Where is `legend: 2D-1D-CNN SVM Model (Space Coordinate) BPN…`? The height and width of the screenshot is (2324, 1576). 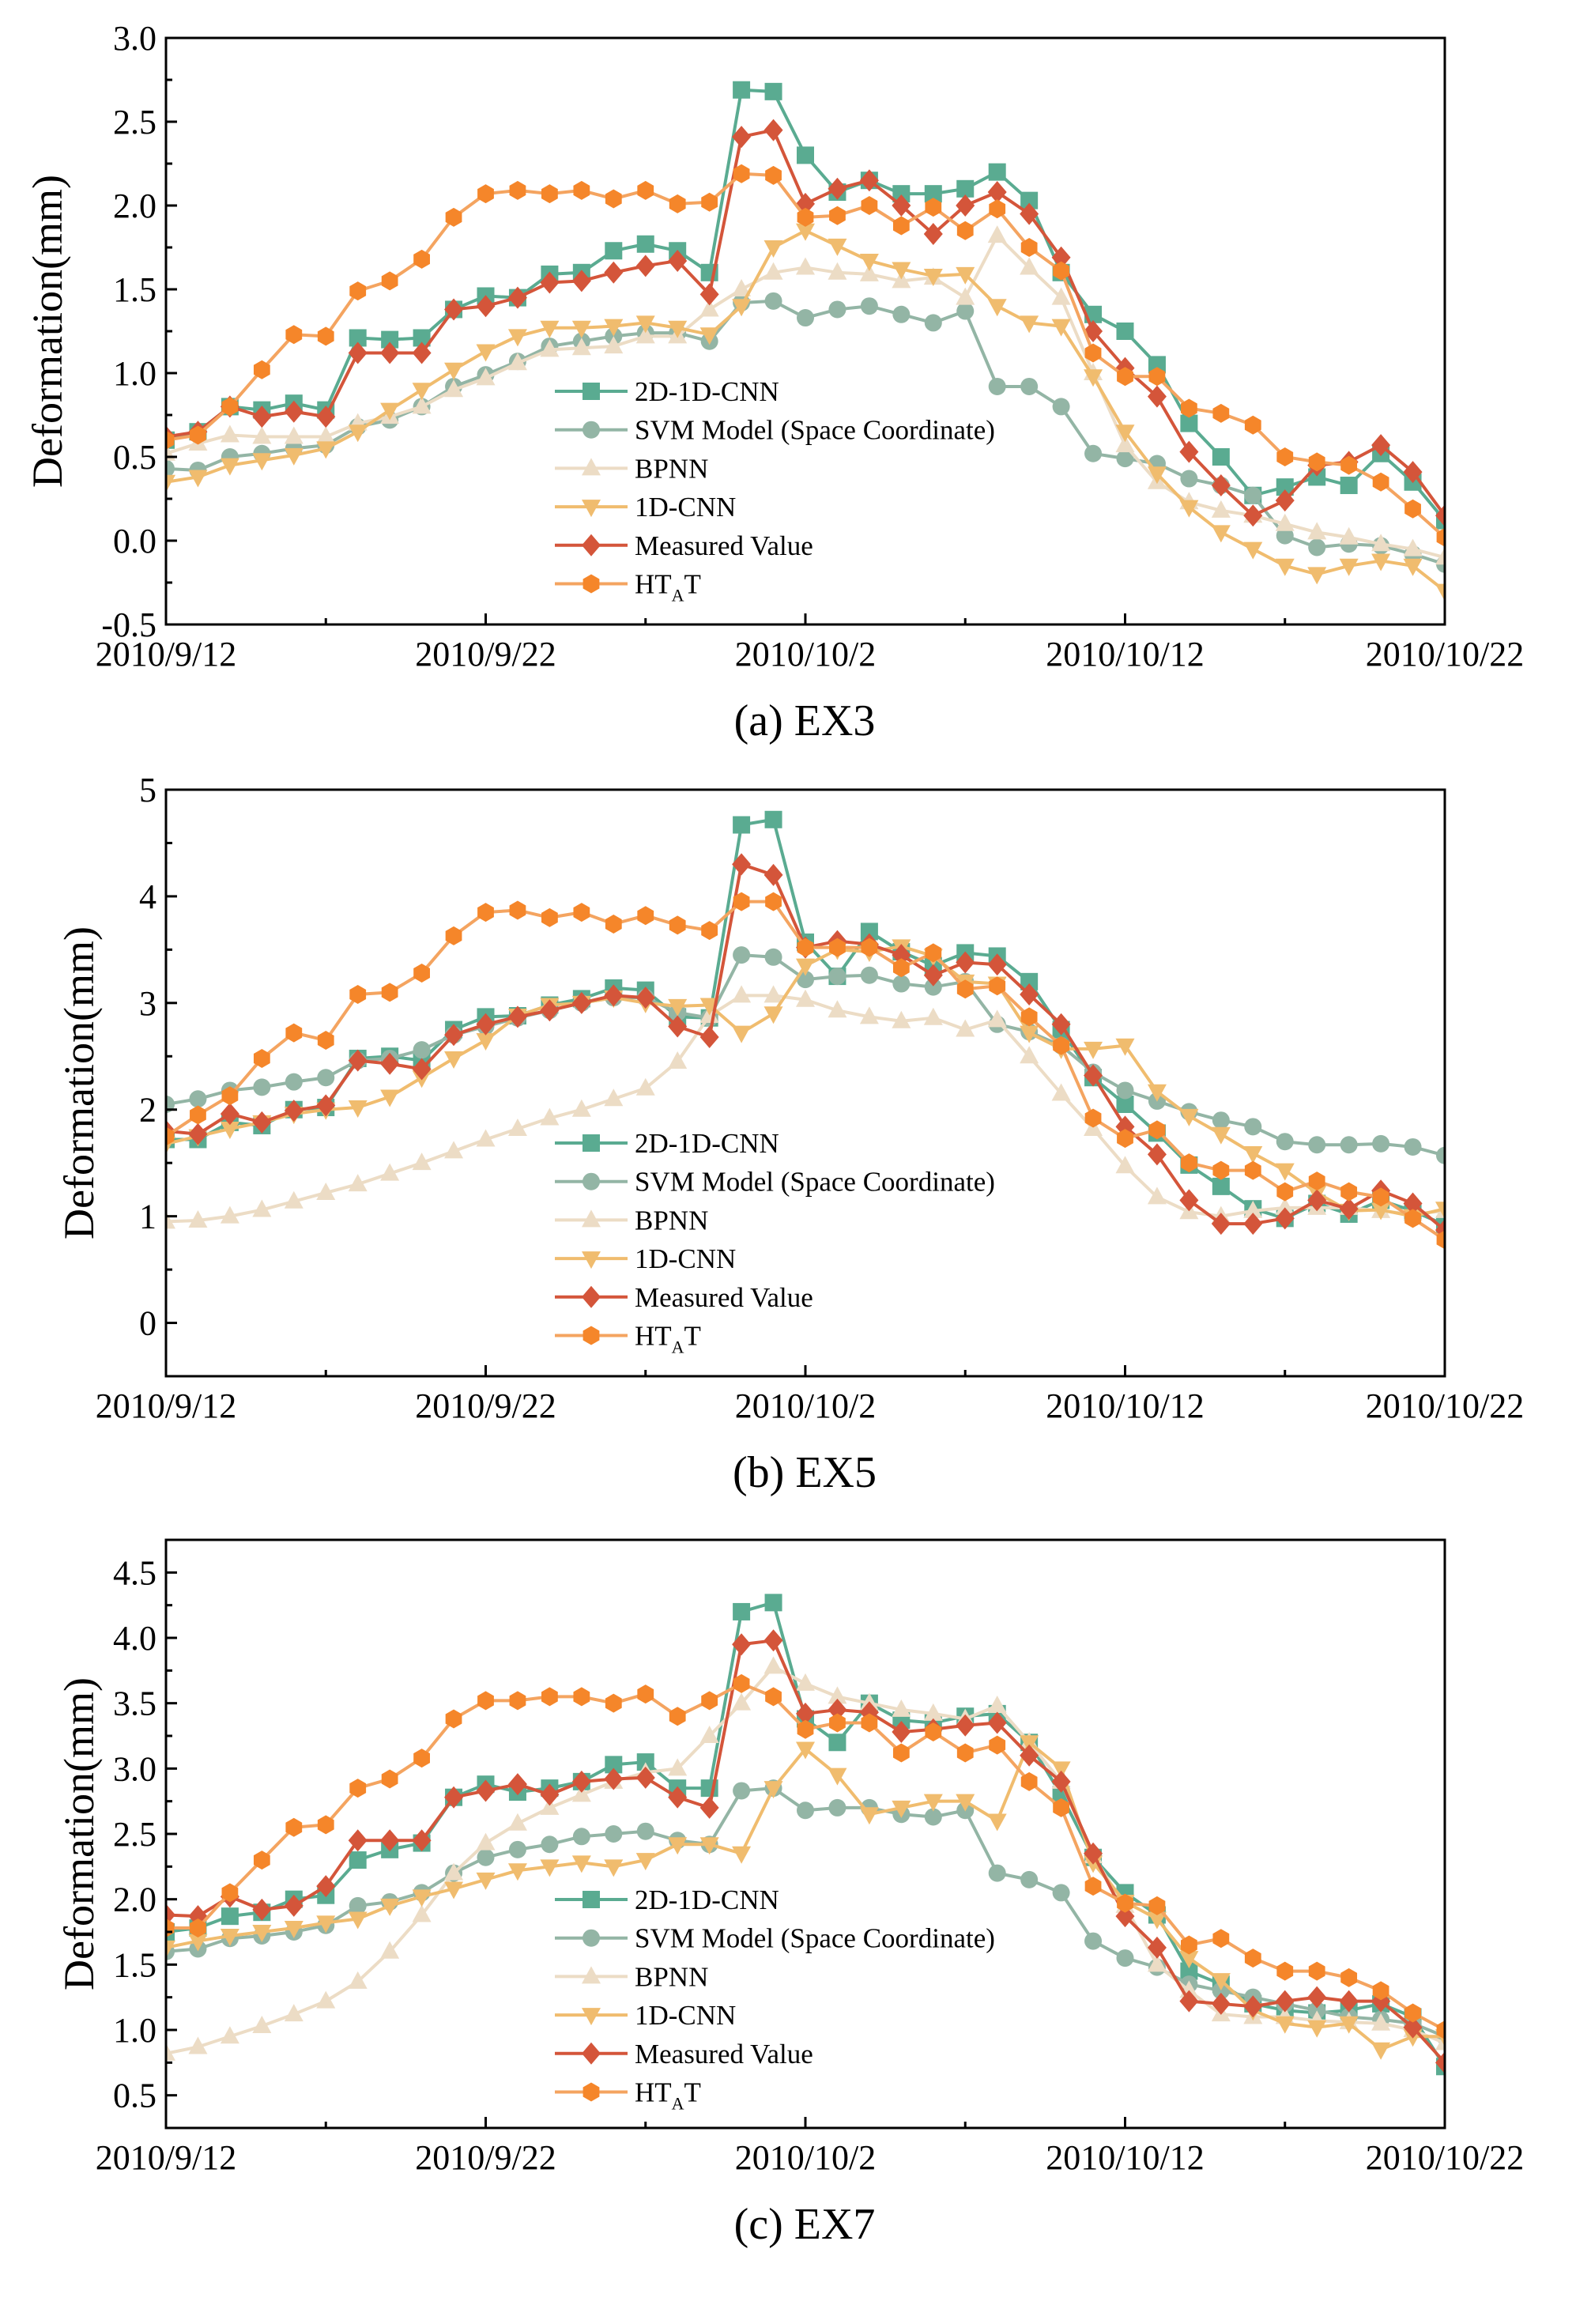 legend: 2D-1D-CNN SVM Model (Space Coordinate) BPN… is located at coordinates (775, 1999).